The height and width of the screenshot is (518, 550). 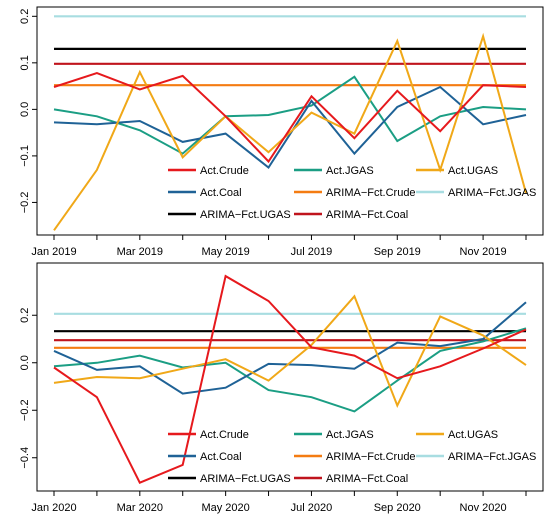 I want to click on x-tick-label: Jul 2020, so click(x=312, y=508).